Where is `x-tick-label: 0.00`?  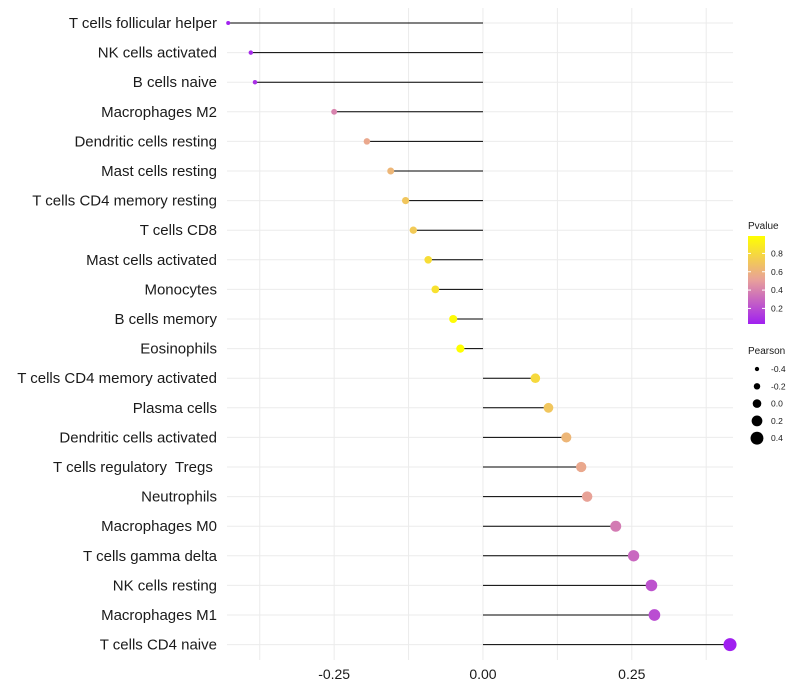
x-tick-label: 0.00 is located at coordinates (482, 674).